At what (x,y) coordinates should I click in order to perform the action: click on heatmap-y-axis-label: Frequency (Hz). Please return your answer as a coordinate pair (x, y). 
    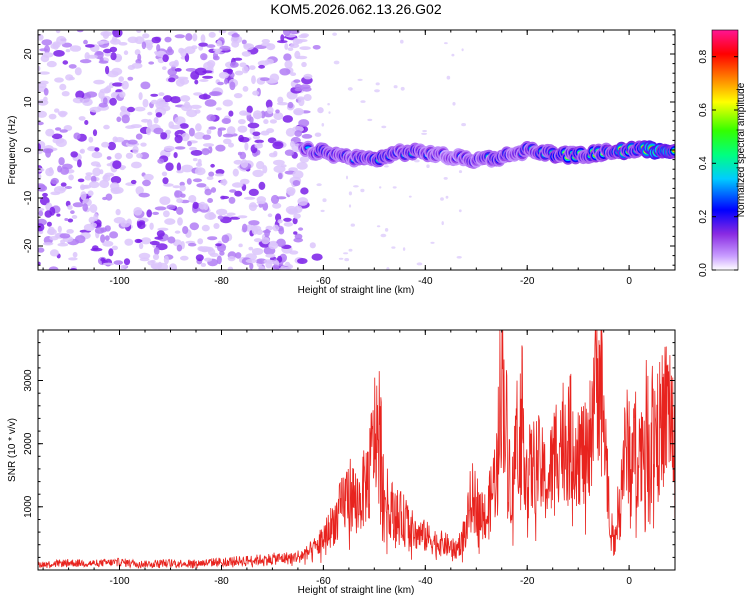
    Looking at the image, I should click on (12, 150).